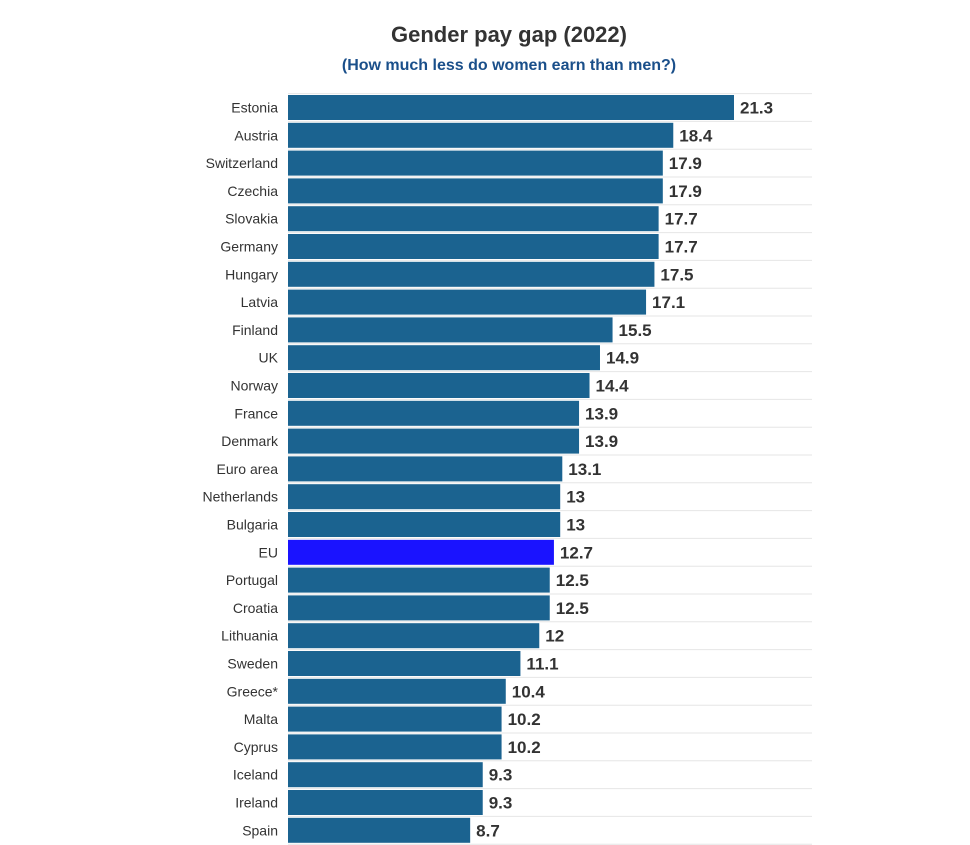 This screenshot has height=845, width=970. Describe the element at coordinates (622, 358) in the screenshot. I see `value-label: 14.9` at that location.